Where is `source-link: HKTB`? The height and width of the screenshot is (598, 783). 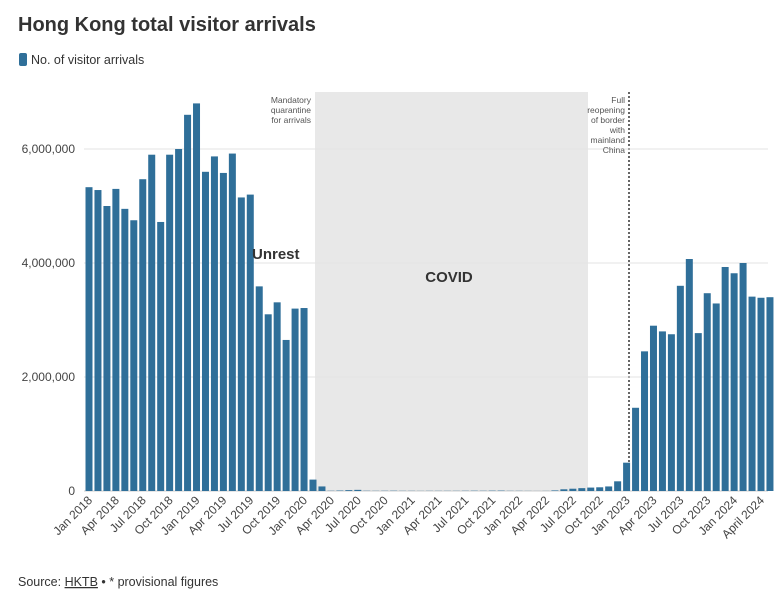 source-link: HKTB is located at coordinates (81, 582).